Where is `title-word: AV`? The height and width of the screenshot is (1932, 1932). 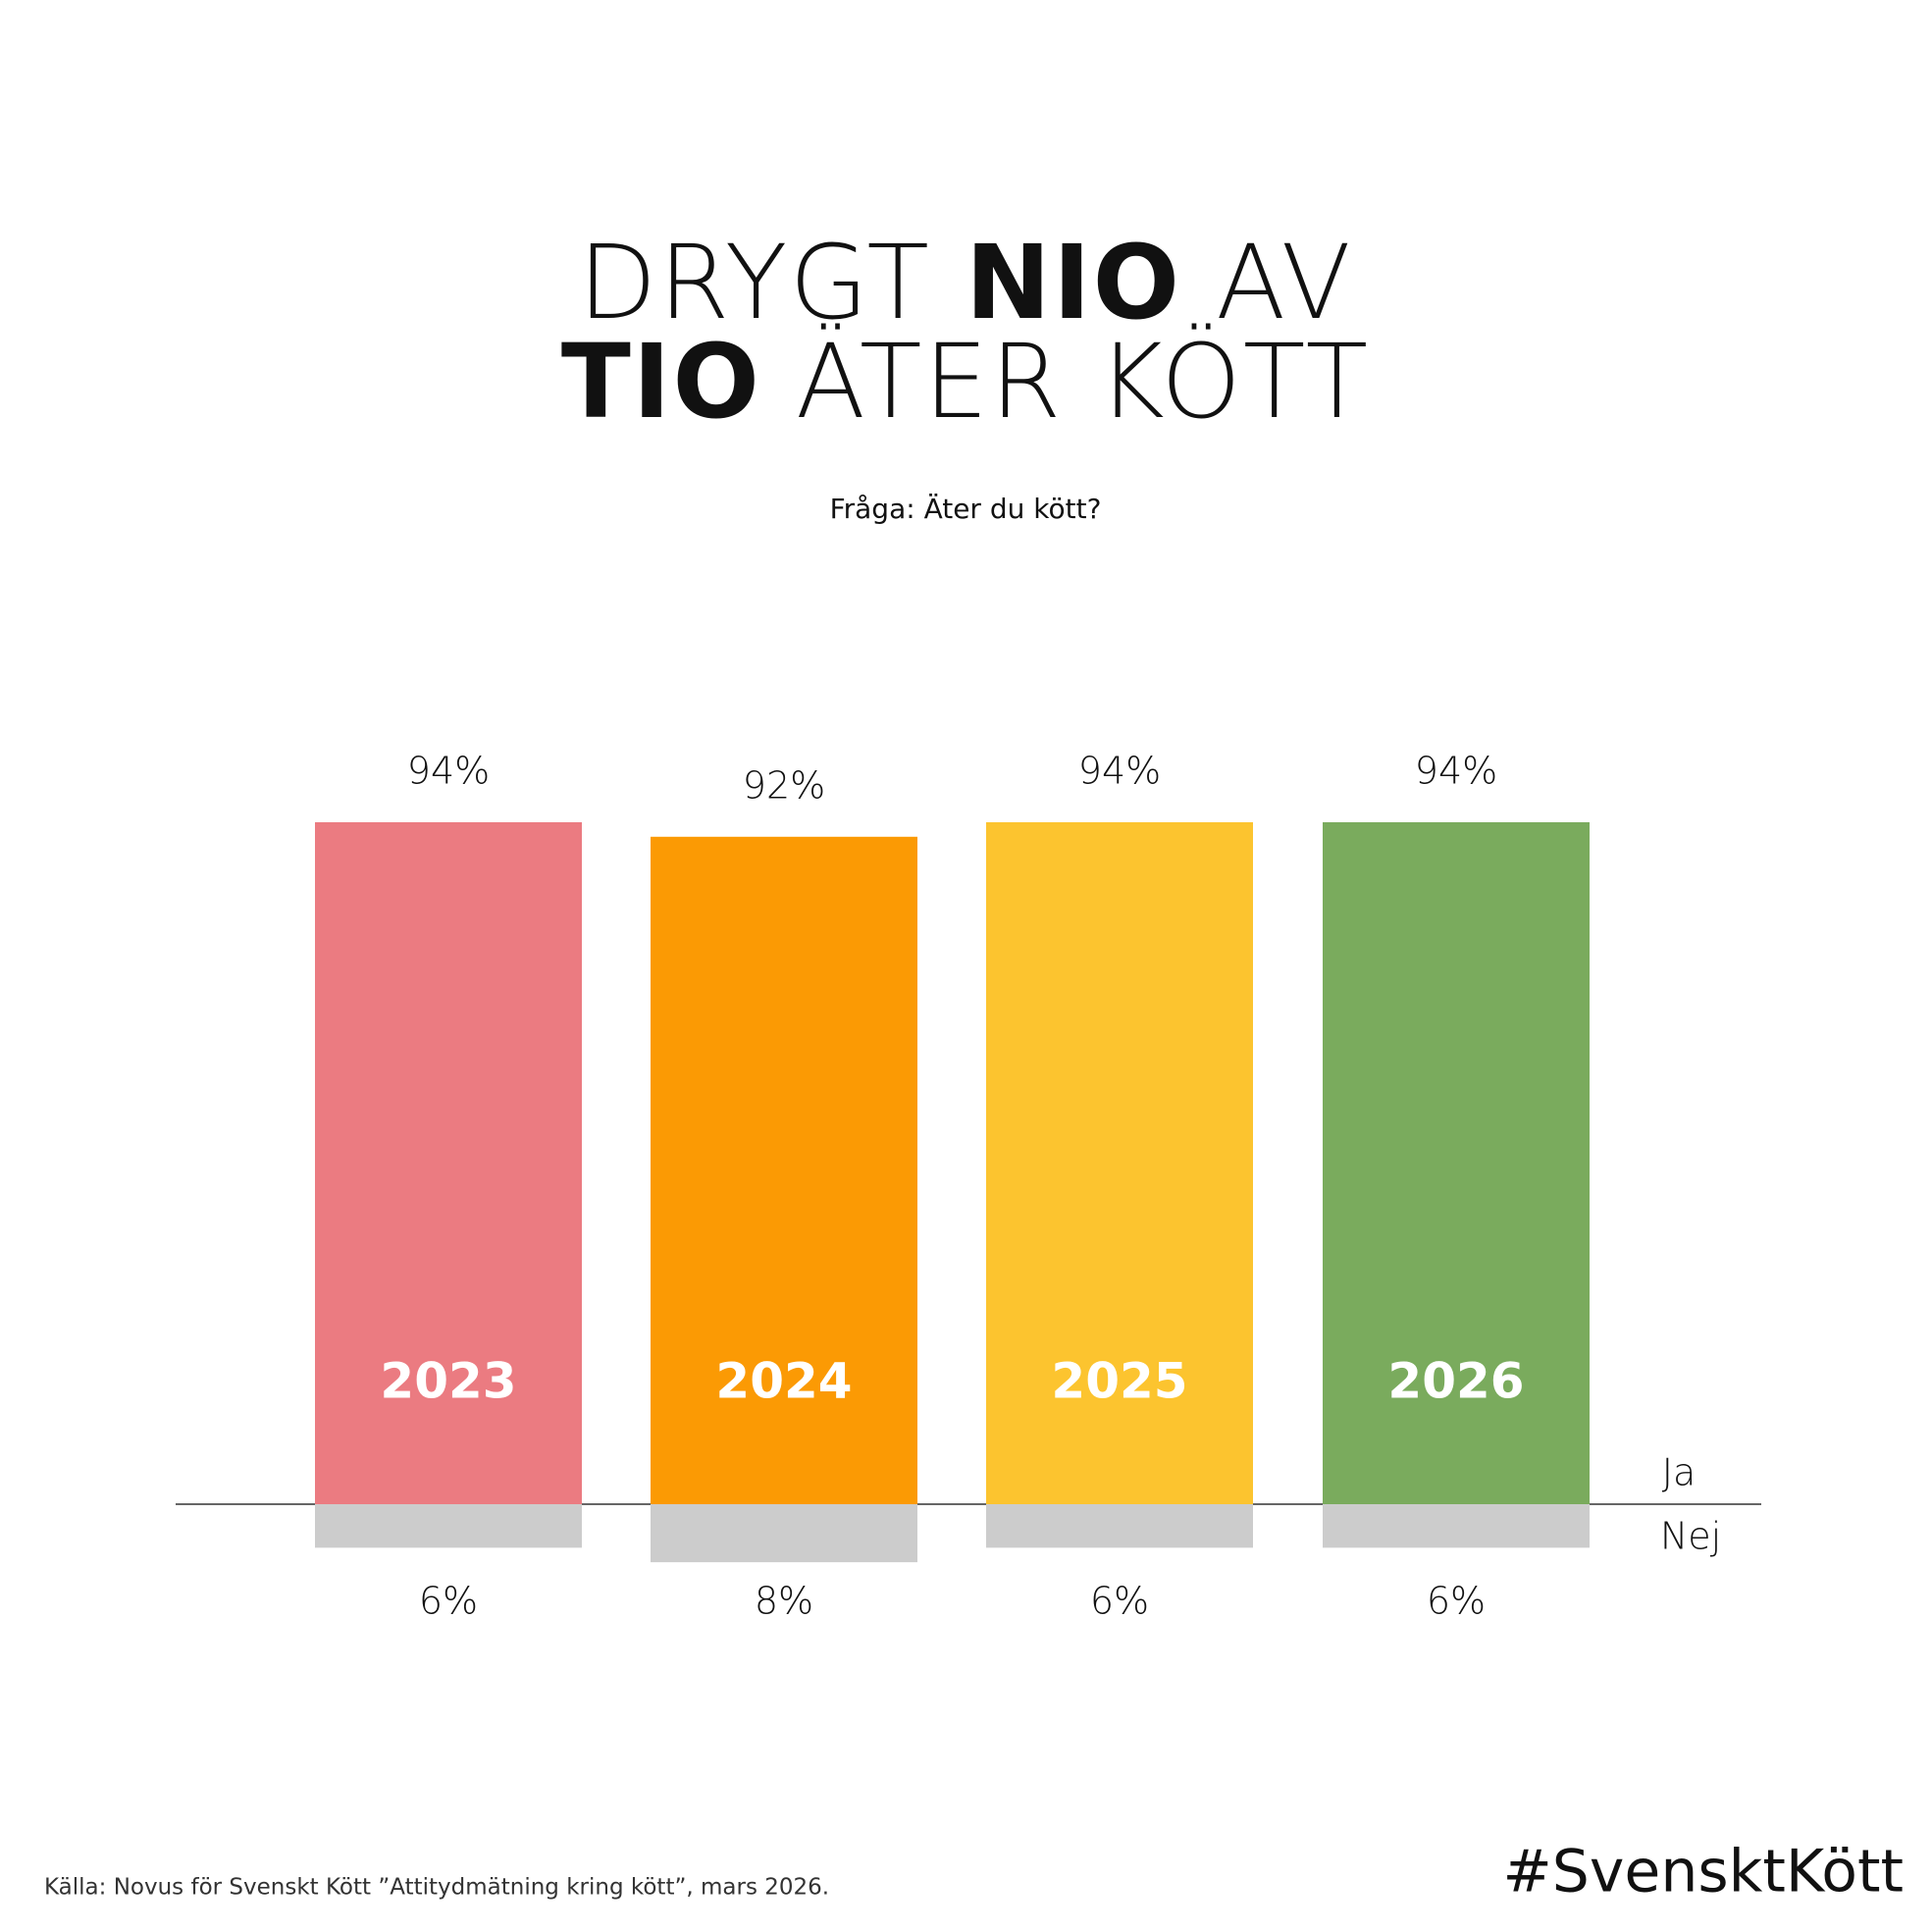
title-word: AV is located at coordinates (1285, 283).